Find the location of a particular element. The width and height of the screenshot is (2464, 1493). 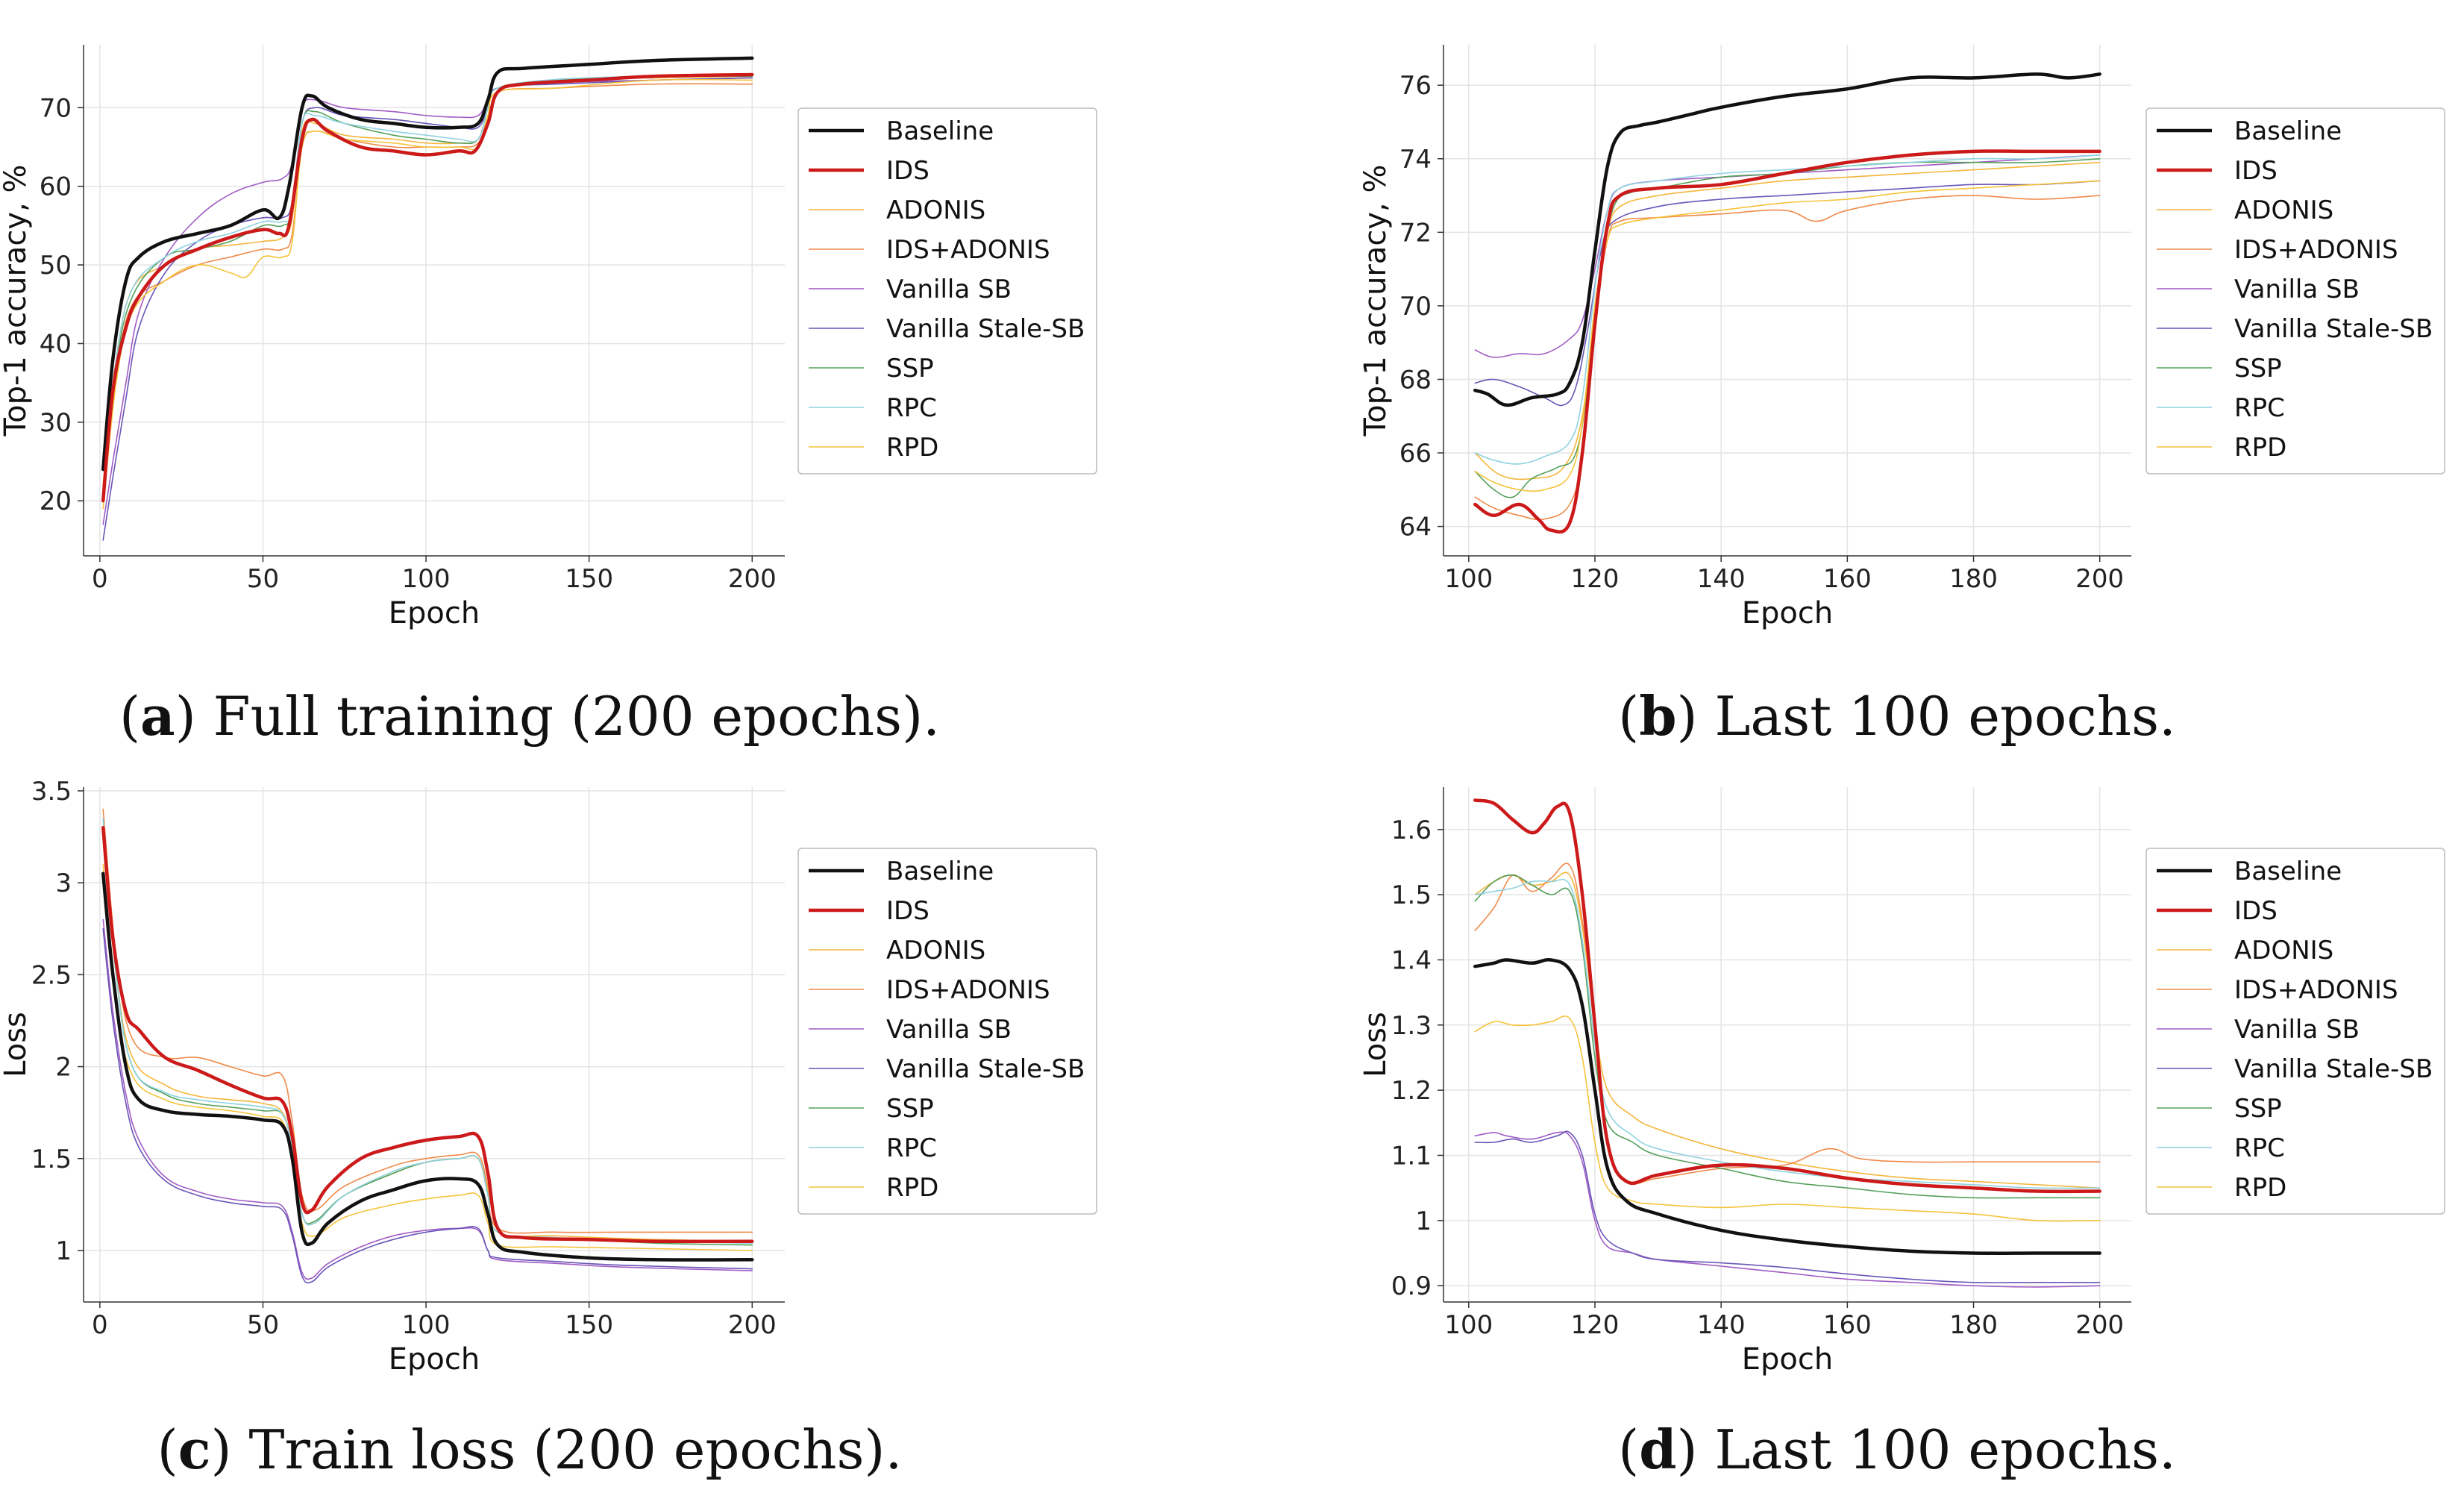

caption-letter: b is located at coordinates (1657, 716).